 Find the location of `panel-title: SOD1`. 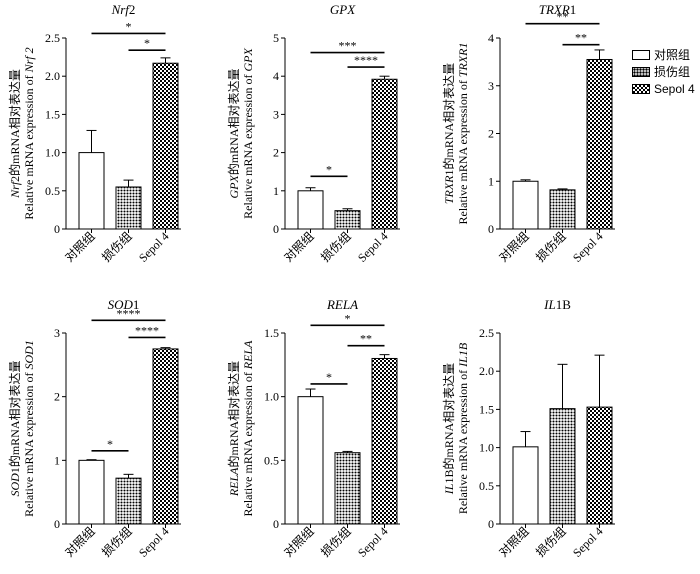

panel-title: SOD1 is located at coordinates (124, 304).